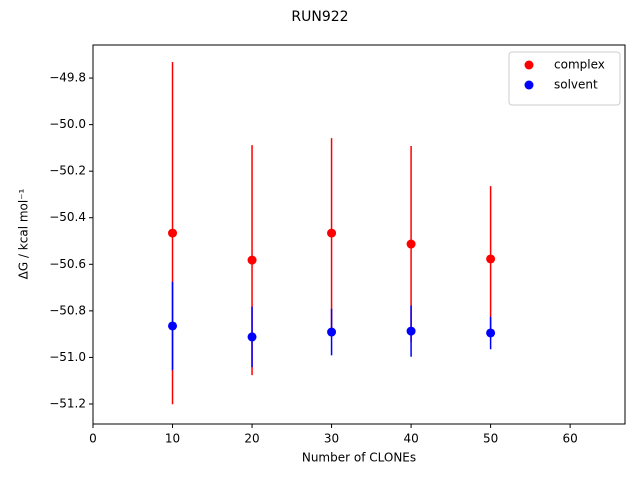 The height and width of the screenshot is (484, 640). Describe the element at coordinates (67, 264) in the screenshot. I see `y-tick-label: −50.6` at that location.